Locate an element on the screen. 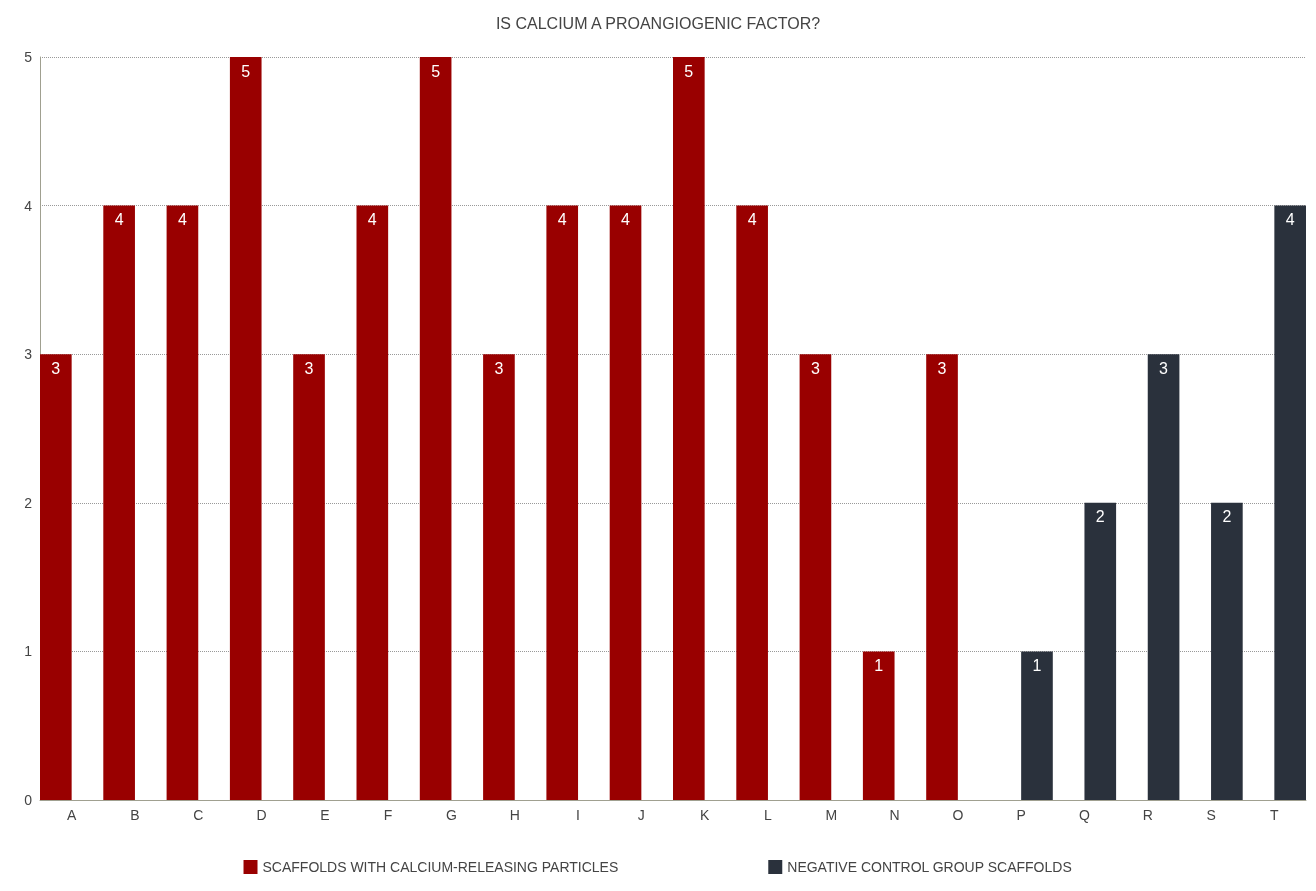  x-tick-label: N is located at coordinates (894, 815).